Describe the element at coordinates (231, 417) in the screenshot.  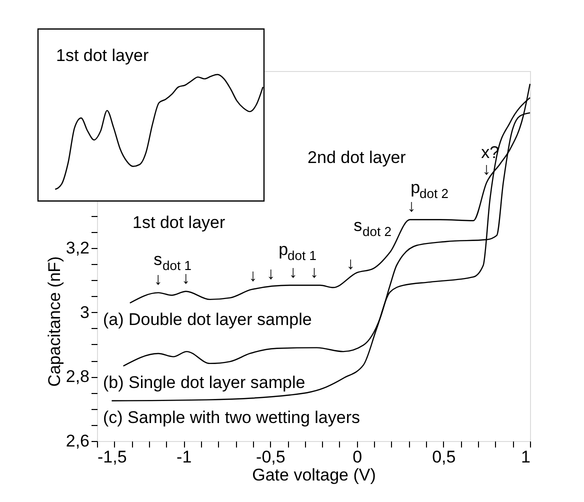
I see `series-label: (c) Sample with two wetting layers` at that location.